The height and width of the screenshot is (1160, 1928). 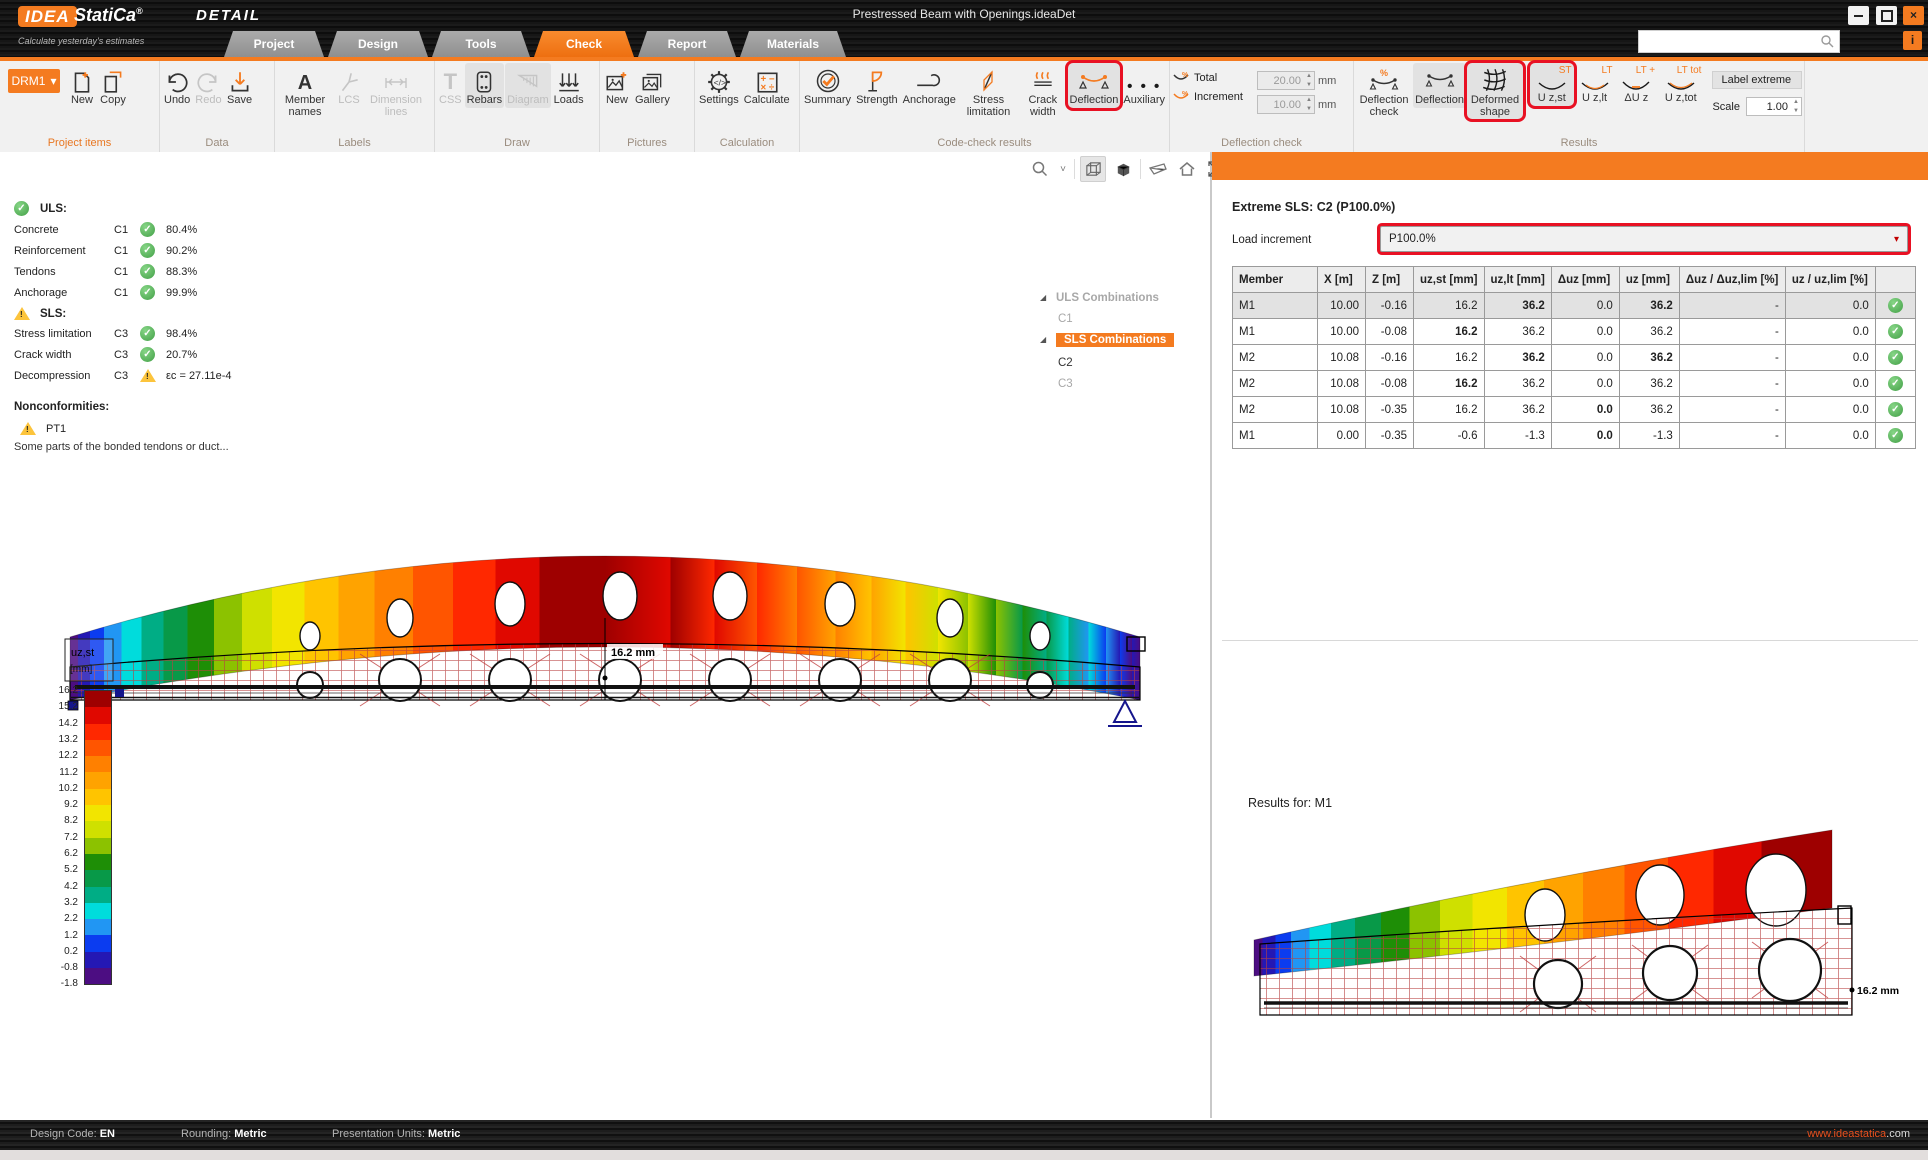 What do you see at coordinates (1574, 435) in the screenshot?
I see `table-row: M1 0.00 -0.35 -0.6 -1.3 0.0 -1.3-0.0 ✓` at bounding box center [1574, 435].